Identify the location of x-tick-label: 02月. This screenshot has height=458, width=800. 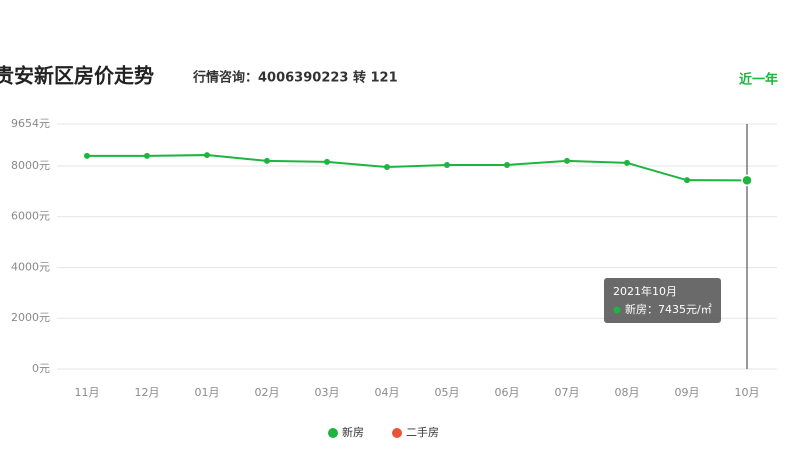
(267, 392).